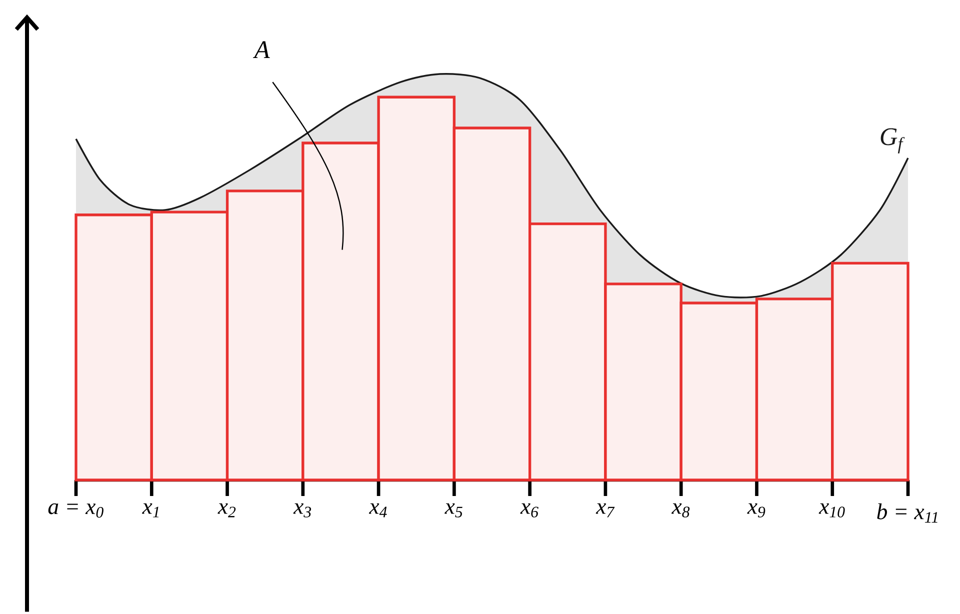  What do you see at coordinates (605, 510) in the screenshot?
I see `x-tick-label: x$_{7}$` at bounding box center [605, 510].